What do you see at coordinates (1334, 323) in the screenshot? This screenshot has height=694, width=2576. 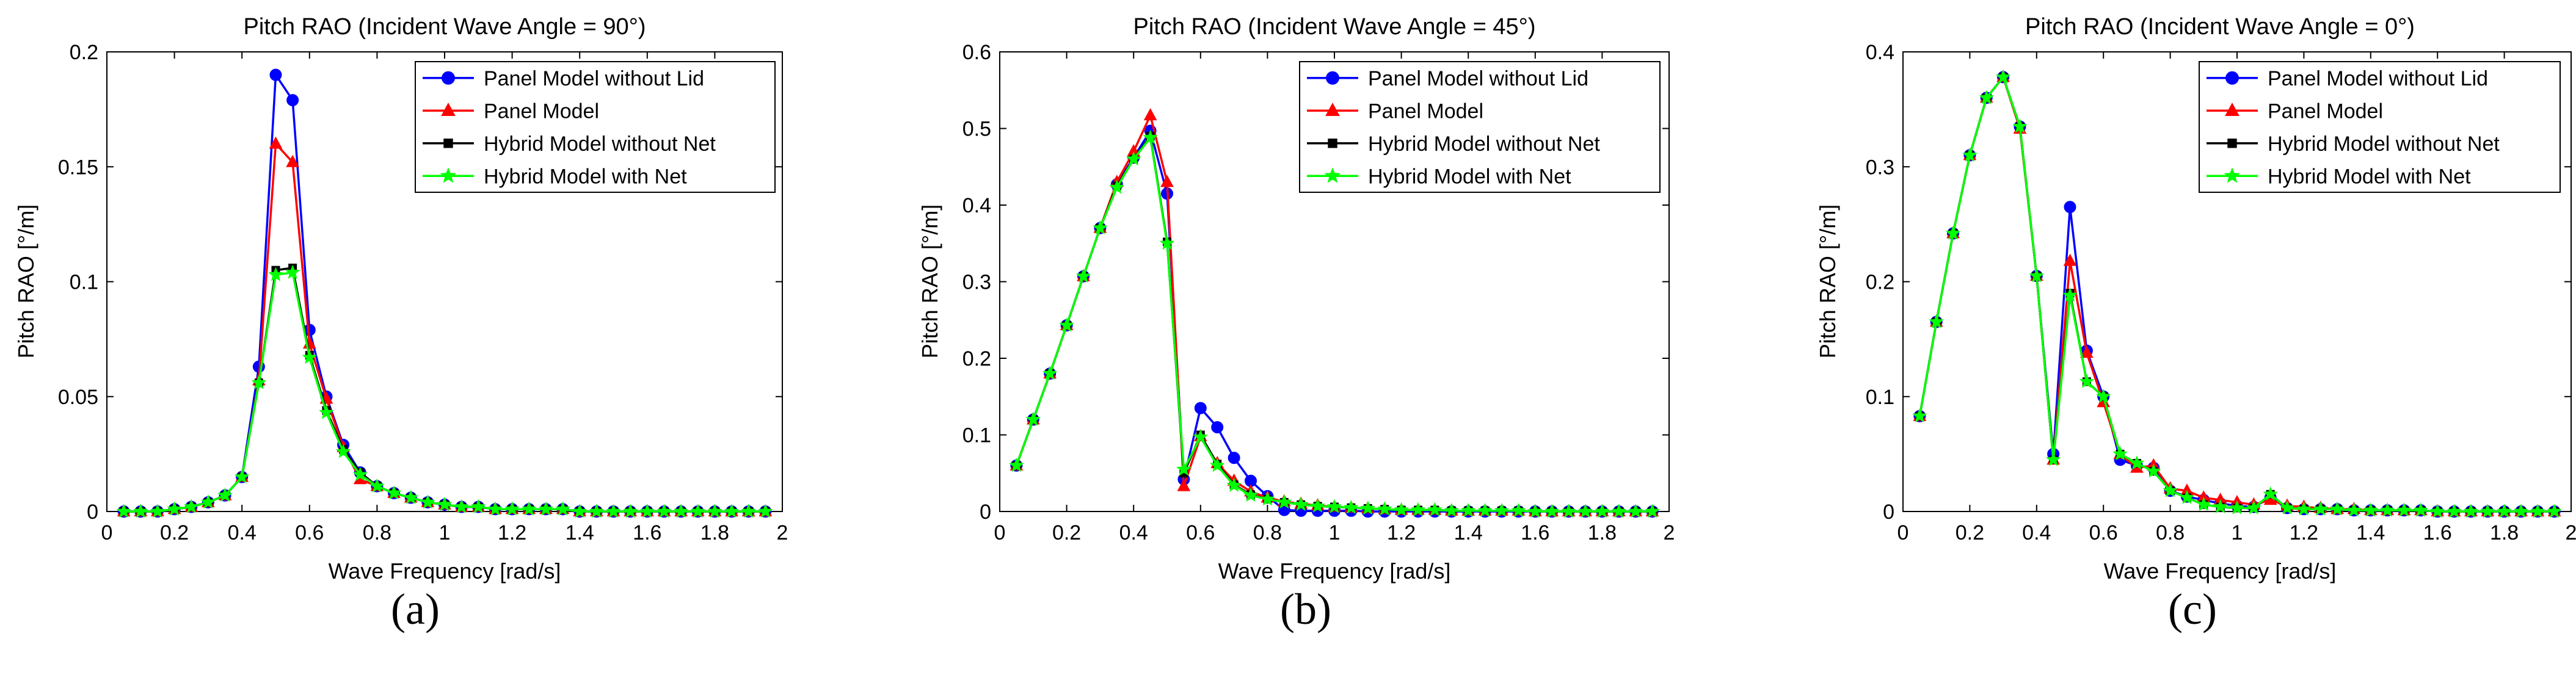 I see `series-star` at bounding box center [1334, 323].